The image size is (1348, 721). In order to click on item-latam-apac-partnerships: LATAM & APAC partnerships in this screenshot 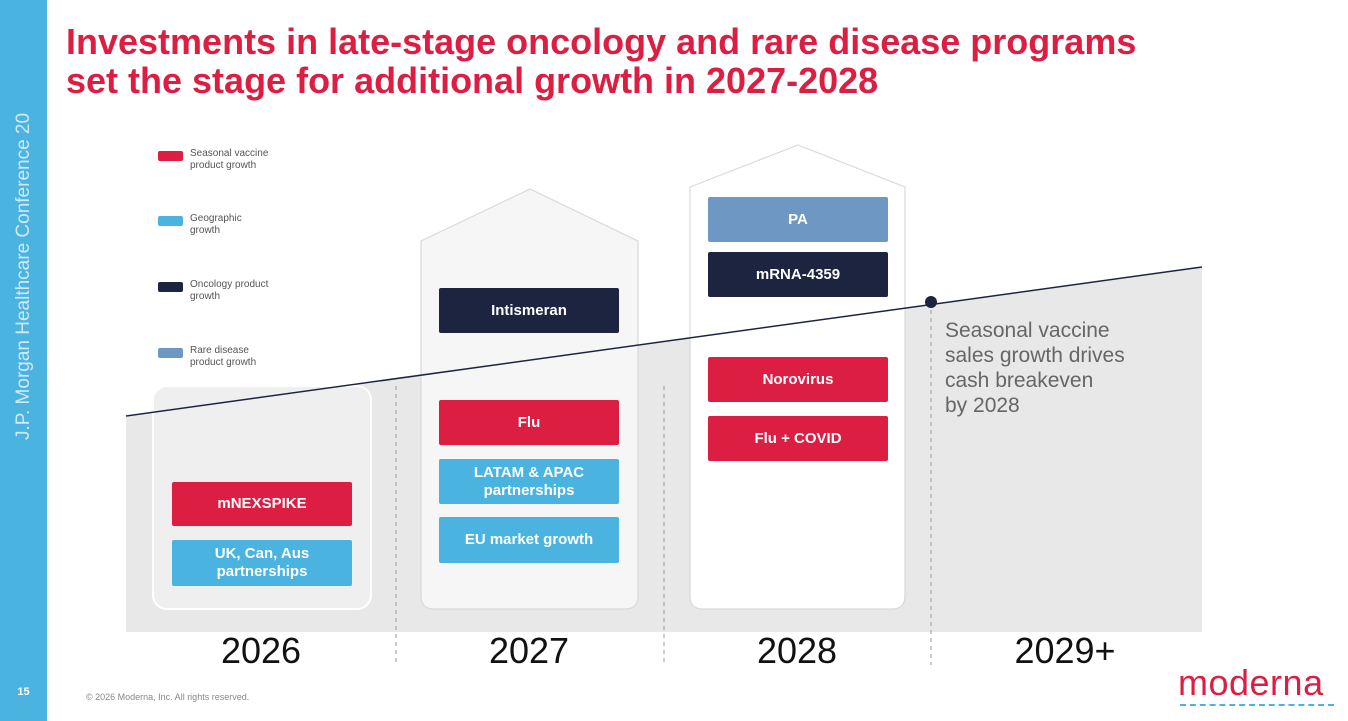, I will do `click(529, 481)`.